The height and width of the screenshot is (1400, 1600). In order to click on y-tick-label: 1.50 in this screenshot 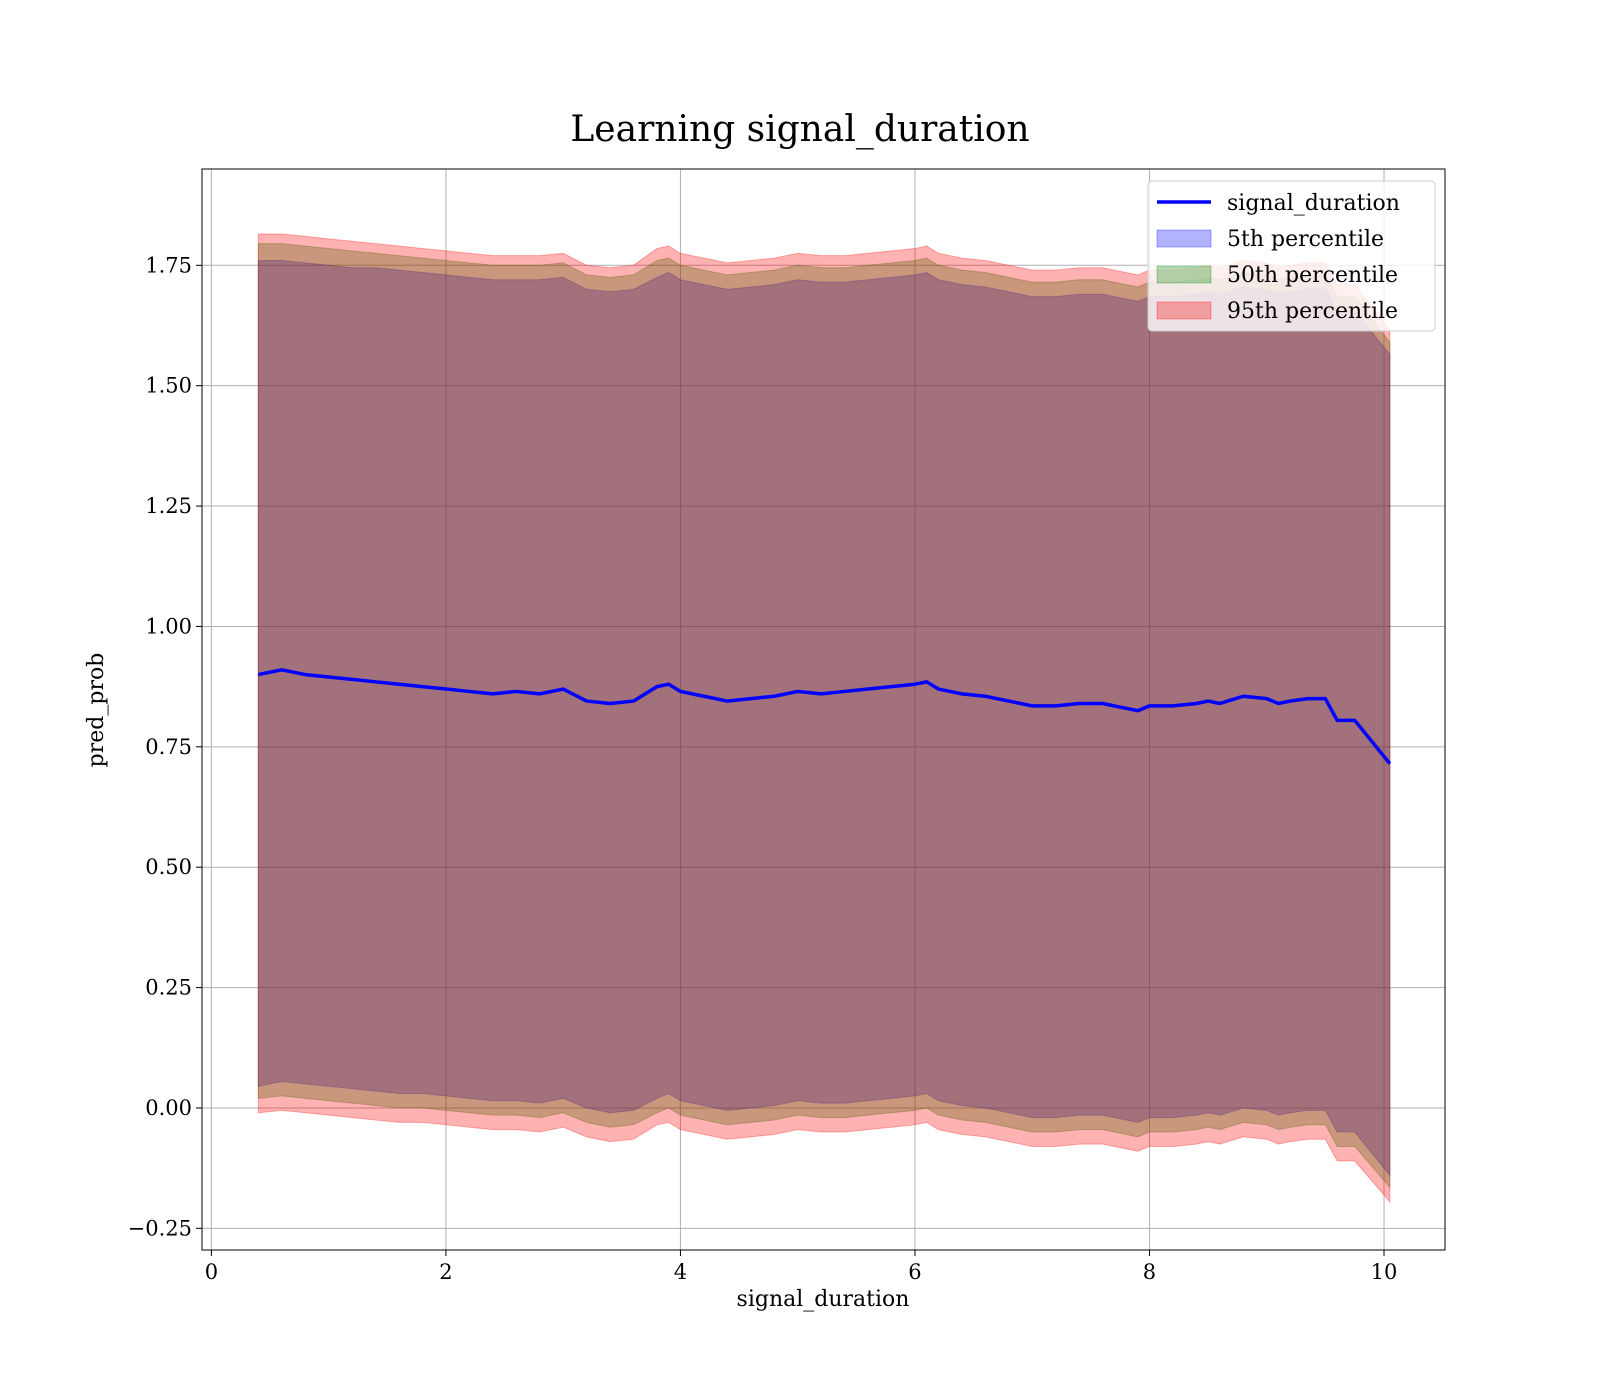, I will do `click(168, 386)`.